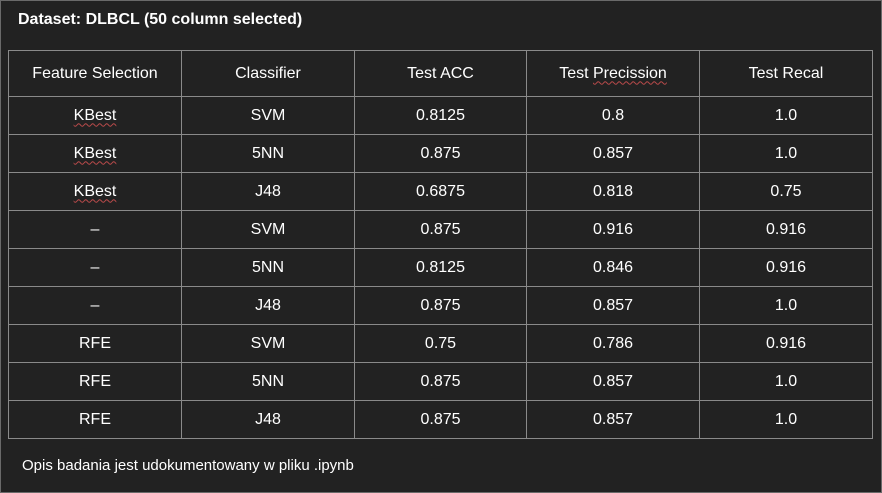 The height and width of the screenshot is (493, 882). Describe the element at coordinates (576, 73) in the screenshot. I see `header-test-precision-prefix: Test` at that location.